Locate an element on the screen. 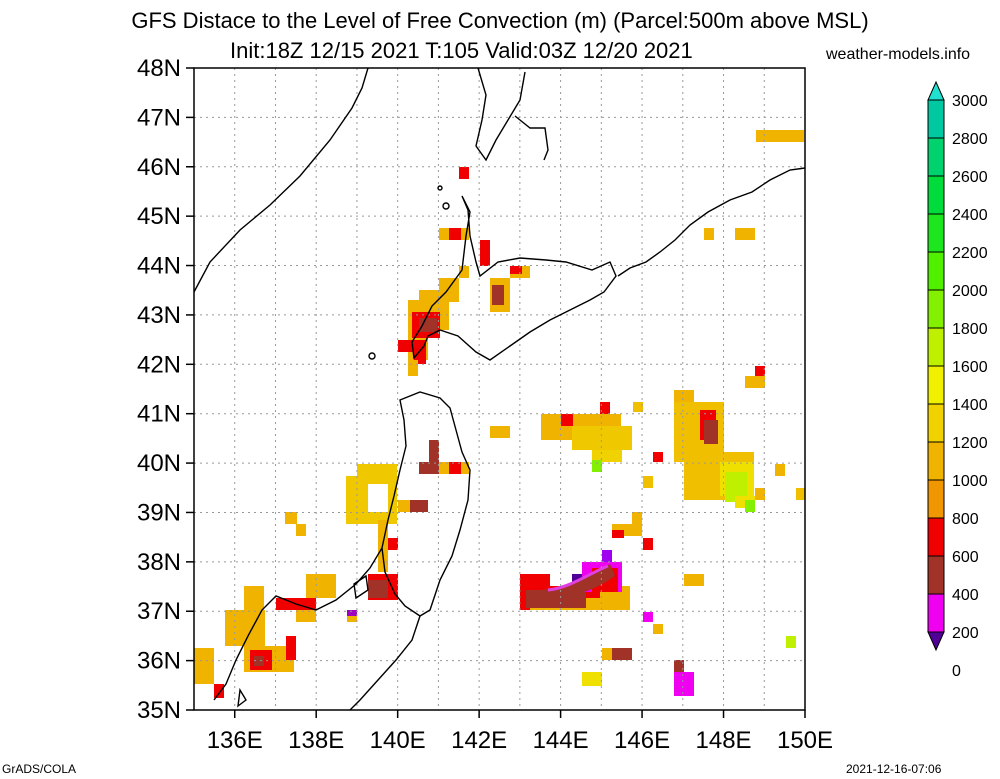  okushiri-island is located at coordinates (372, 356).